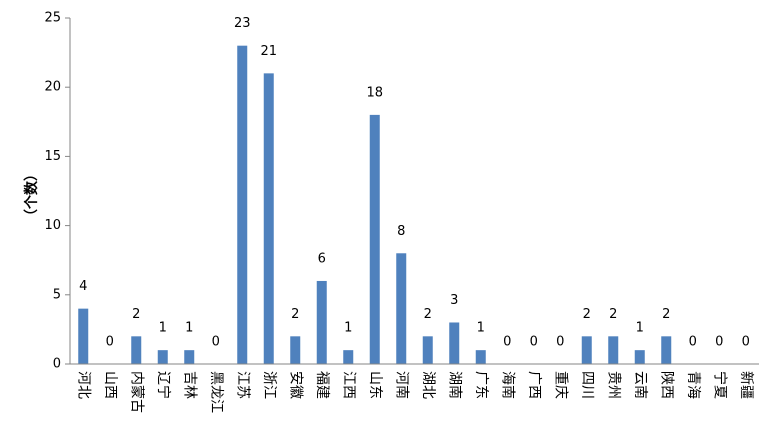 The width and height of the screenshot is (779, 442). What do you see at coordinates (110, 385) in the screenshot?
I see `x-category-label: 山西` at bounding box center [110, 385].